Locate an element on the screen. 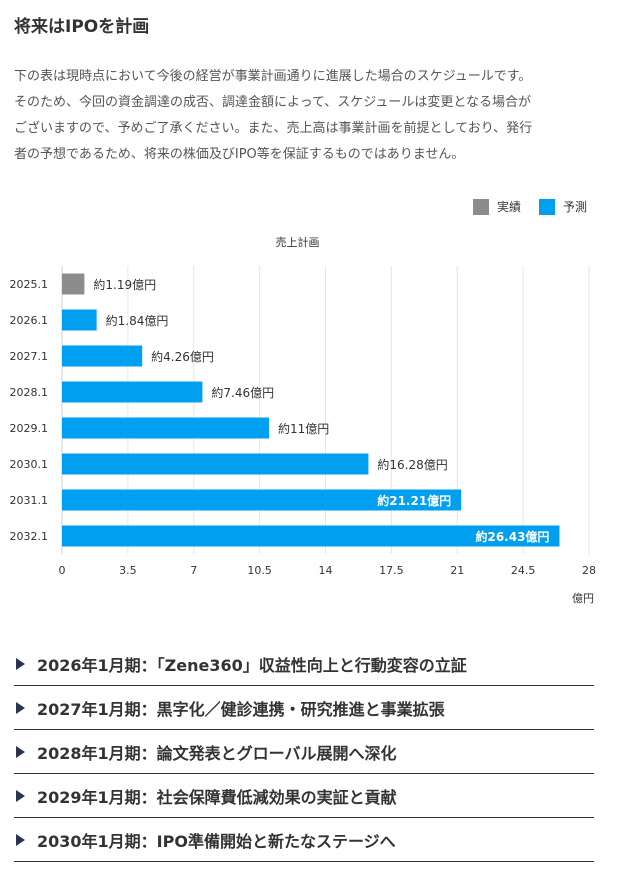 Image resolution: width=617 pixels, height=874 pixels. x-tick-label: 24.5 is located at coordinates (523, 570).